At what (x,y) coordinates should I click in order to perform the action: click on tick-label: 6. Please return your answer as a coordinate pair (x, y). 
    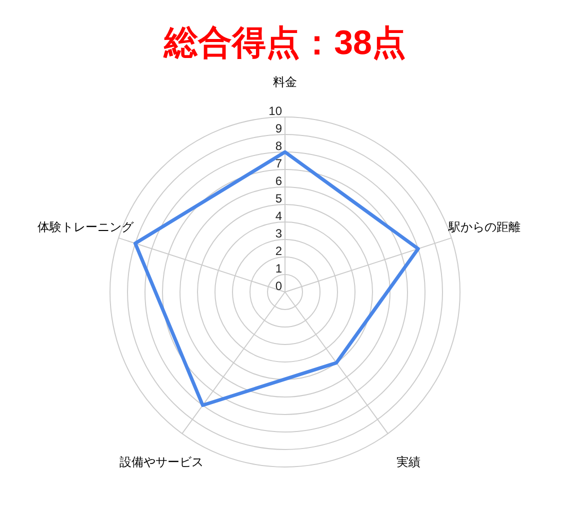
    Looking at the image, I should click on (278, 181).